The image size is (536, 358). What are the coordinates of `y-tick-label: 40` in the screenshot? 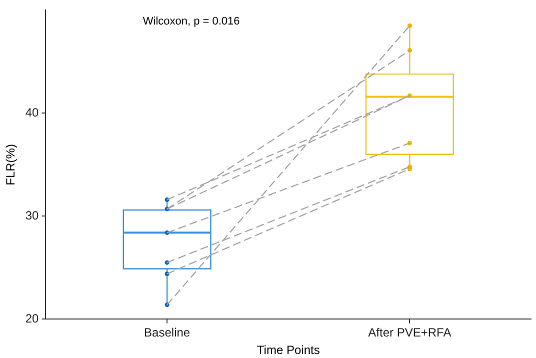 It's located at (32, 113).